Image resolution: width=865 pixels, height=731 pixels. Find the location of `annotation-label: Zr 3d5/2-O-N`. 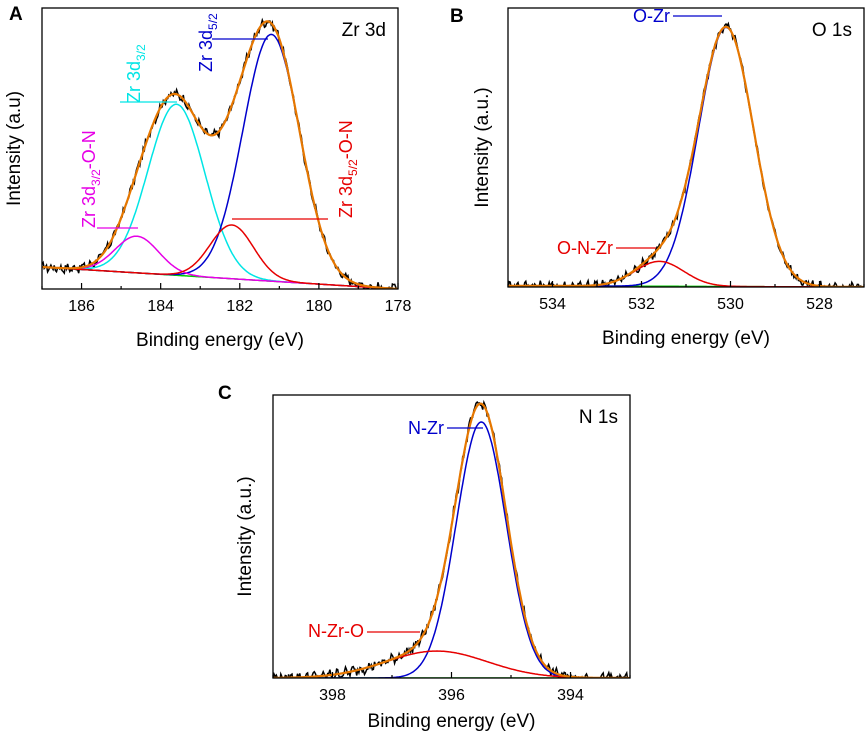

annotation-label: Zr 3d5/2-O-N is located at coordinates (348, 169).